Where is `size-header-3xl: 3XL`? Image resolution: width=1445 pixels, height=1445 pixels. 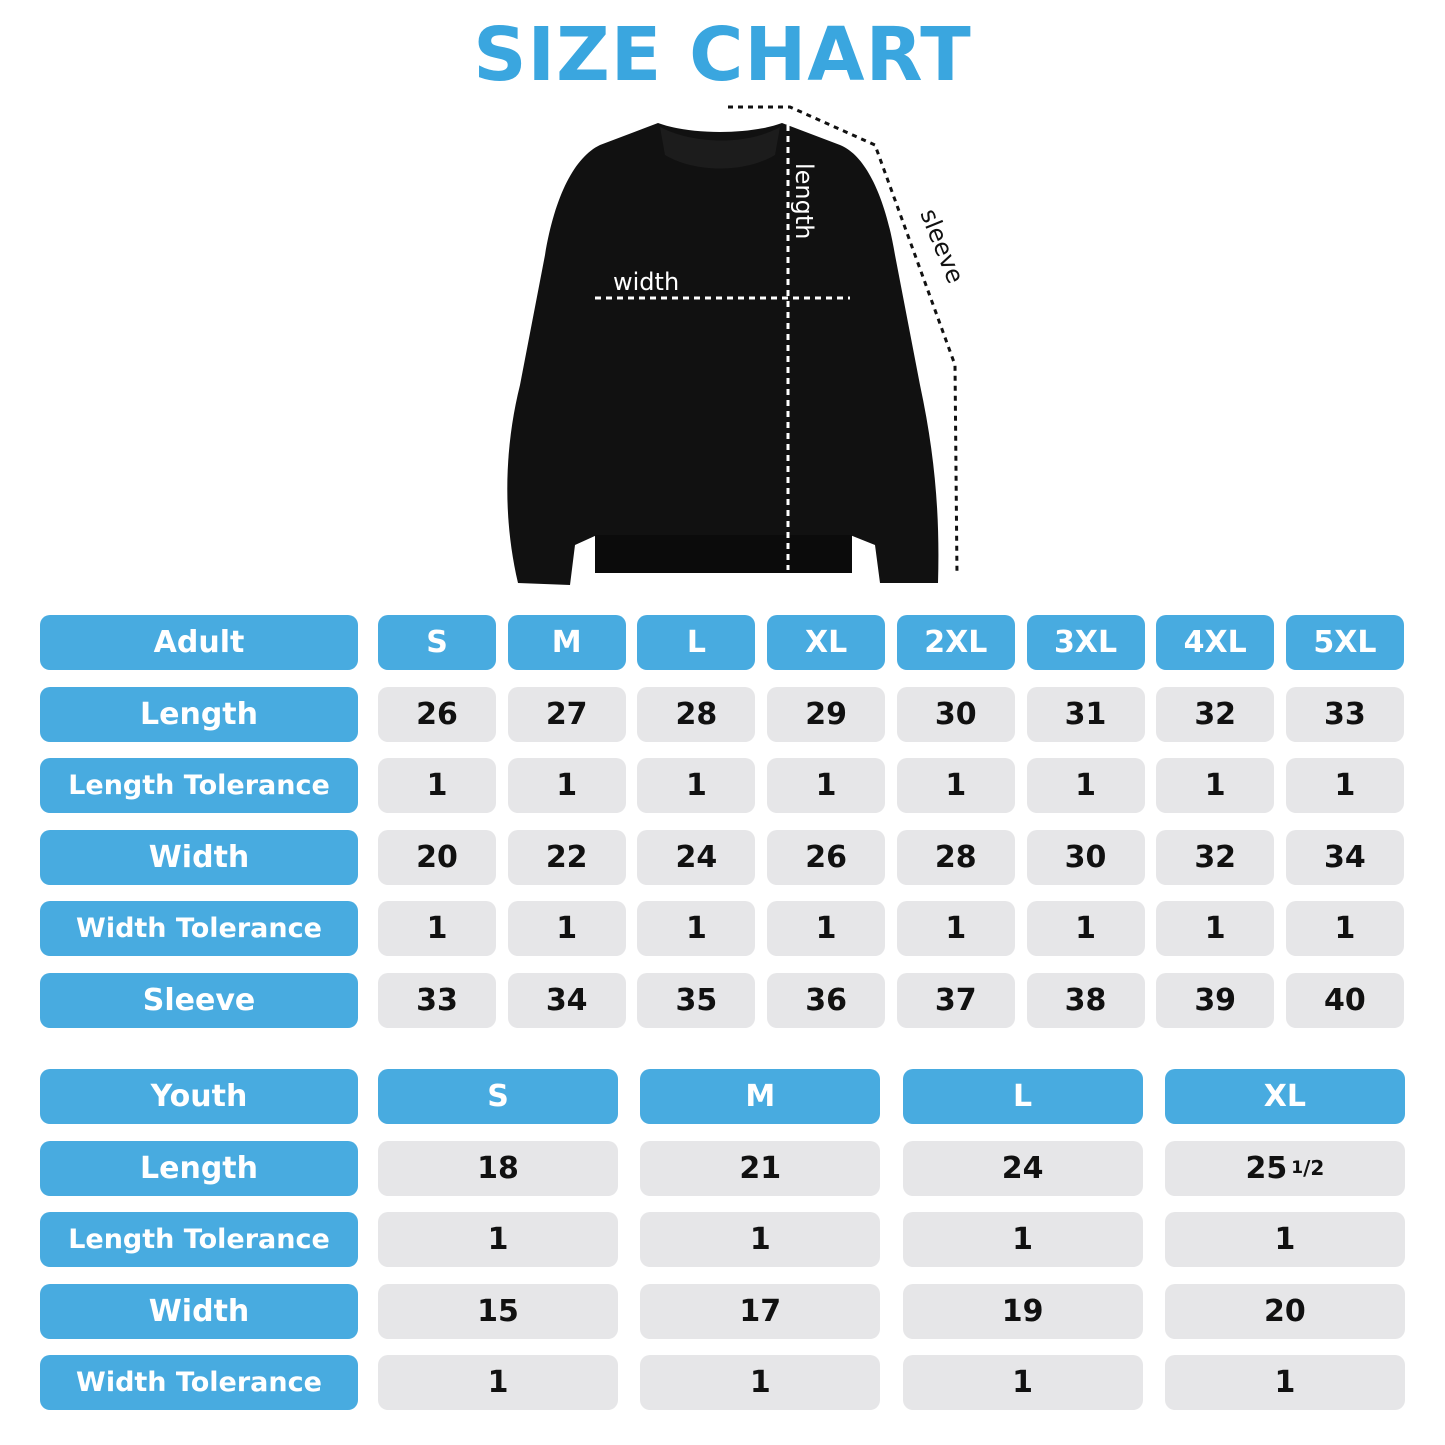 size-header-3xl: 3XL is located at coordinates (1085, 642).